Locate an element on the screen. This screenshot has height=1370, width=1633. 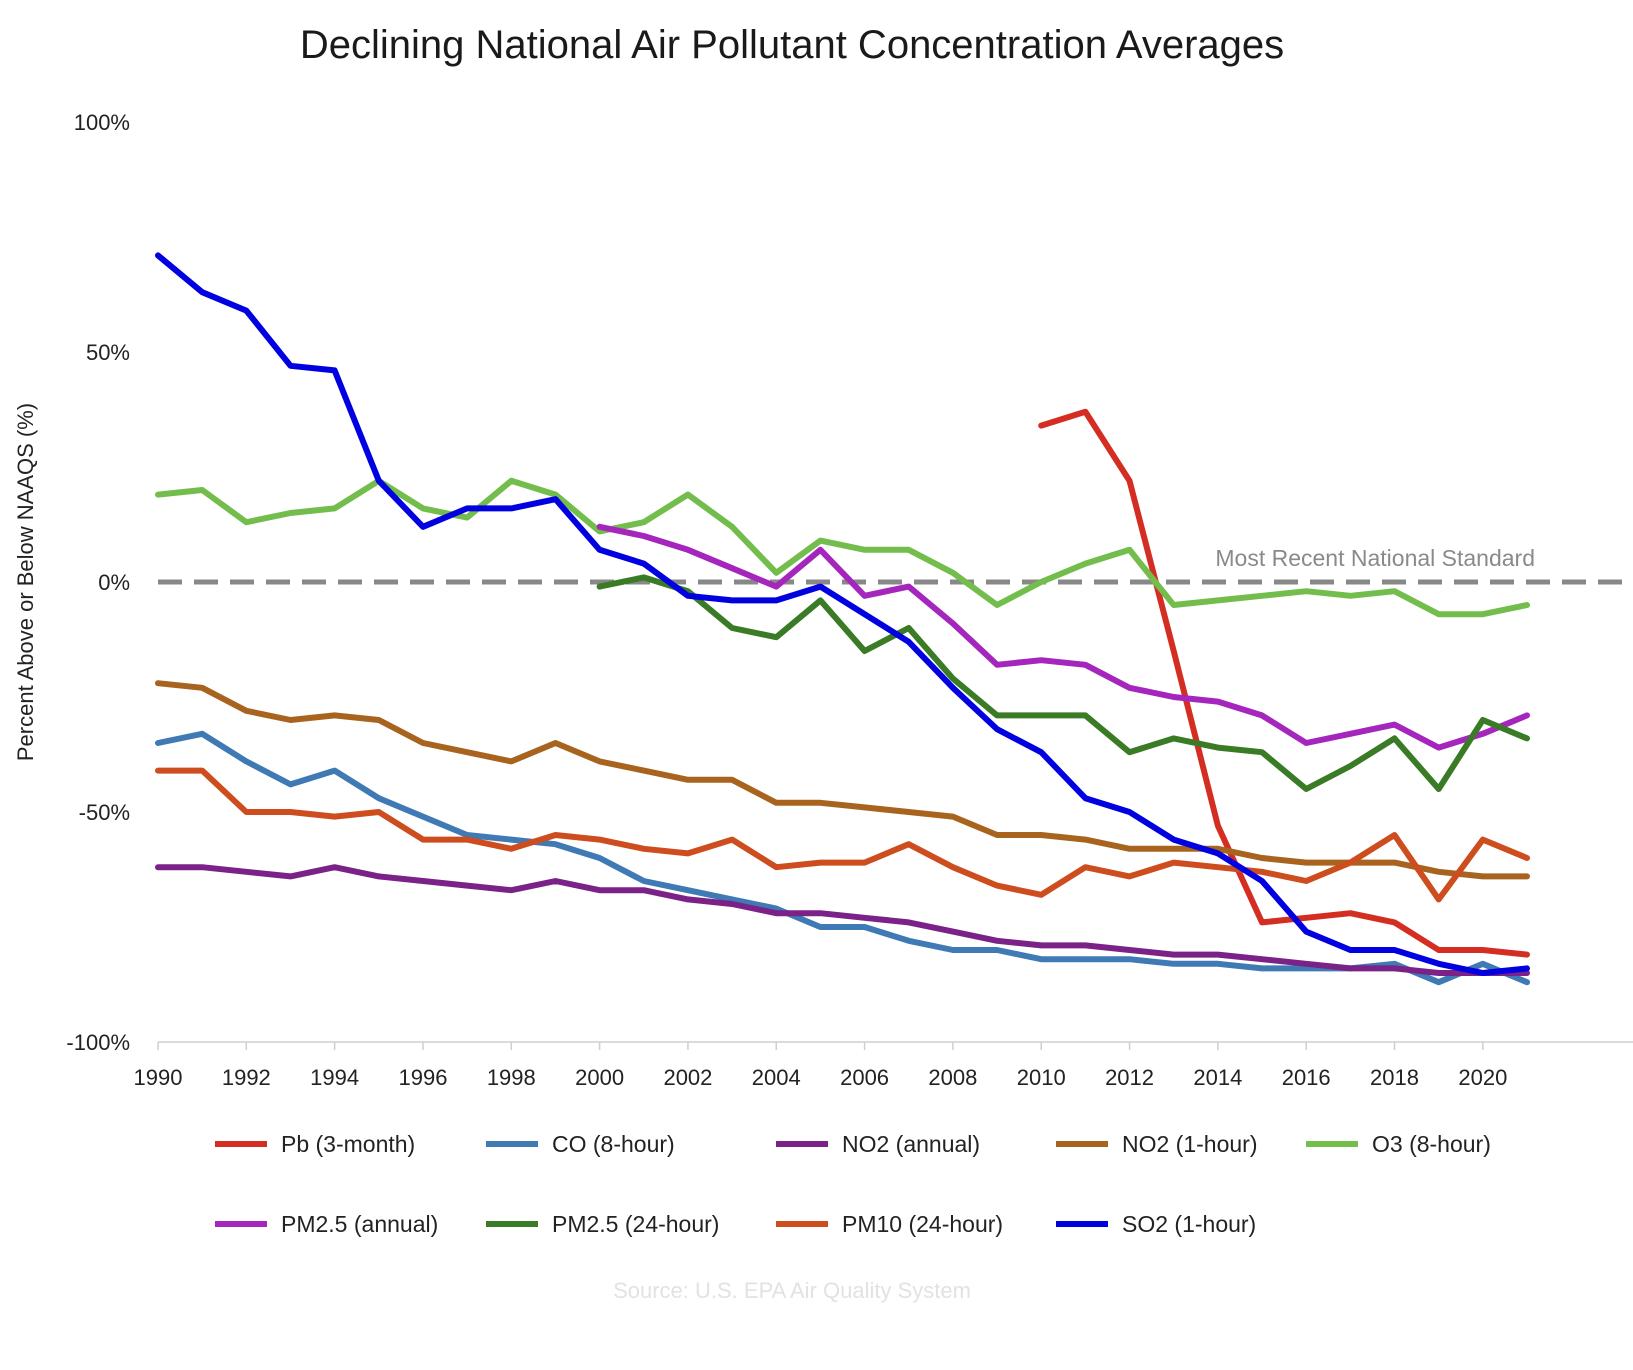
series-line-pb-3-month is located at coordinates (1284, 683).